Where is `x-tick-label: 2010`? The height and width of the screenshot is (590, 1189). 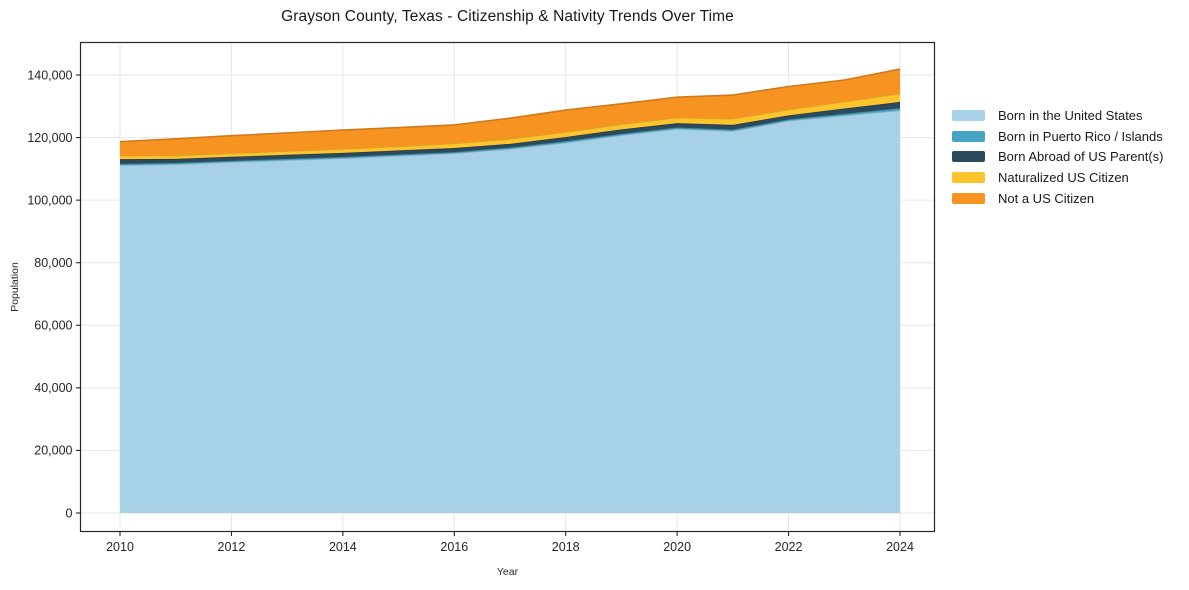 x-tick-label: 2010 is located at coordinates (120, 547).